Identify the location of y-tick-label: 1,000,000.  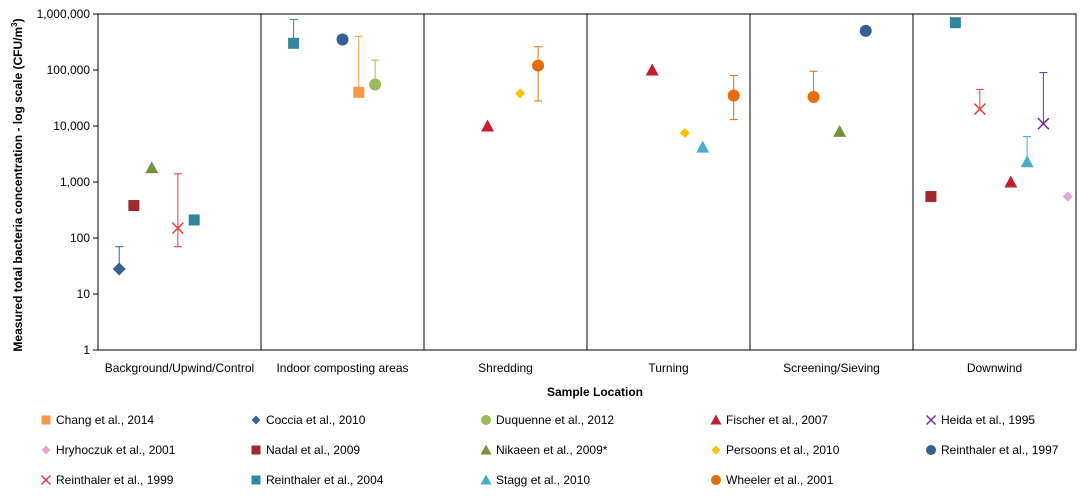
(64, 14).